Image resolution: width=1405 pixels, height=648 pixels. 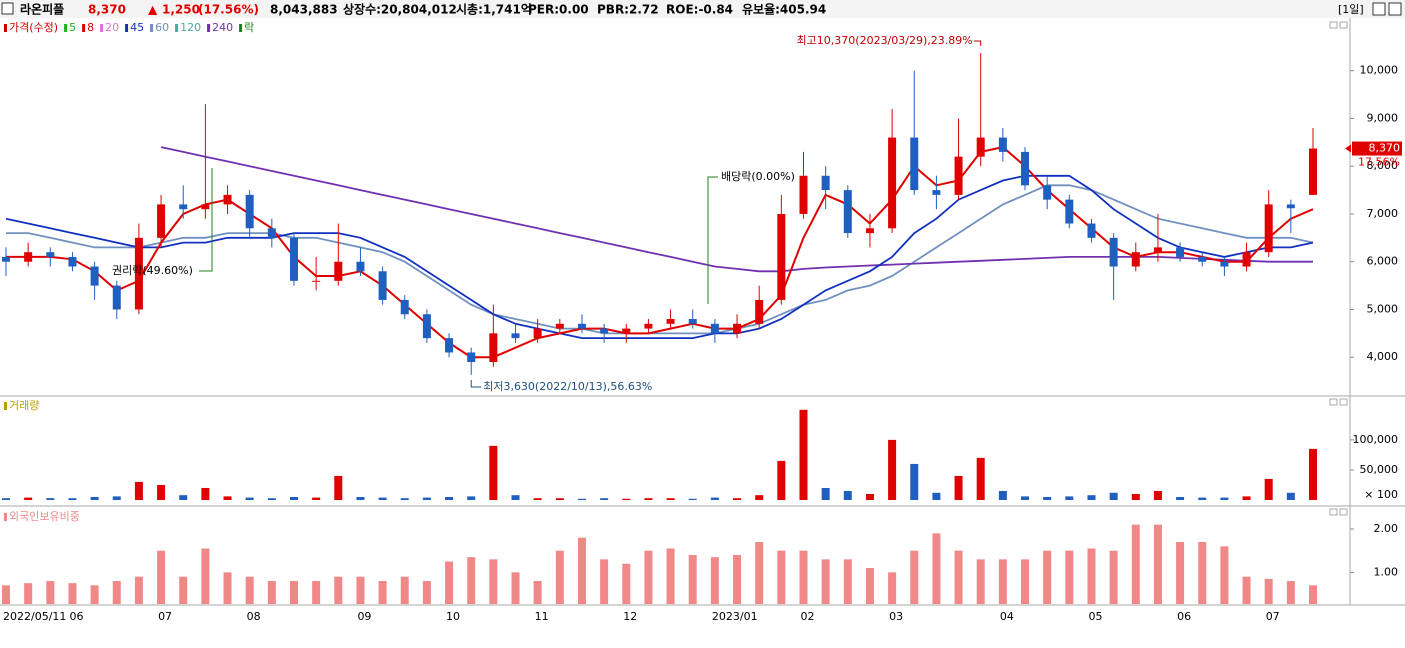 I want to click on x-tick-label: 04, so click(x=1007, y=616).